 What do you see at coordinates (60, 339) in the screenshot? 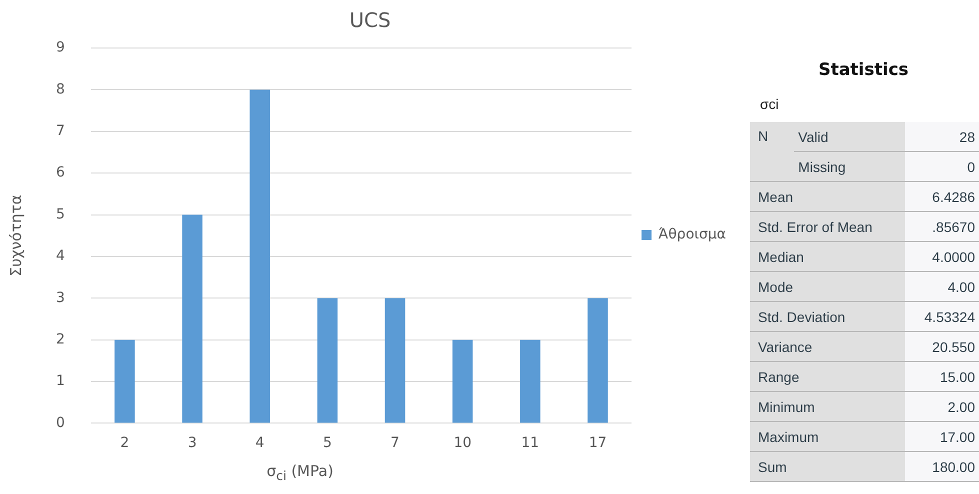
I see `y-tick-label: 2` at bounding box center [60, 339].